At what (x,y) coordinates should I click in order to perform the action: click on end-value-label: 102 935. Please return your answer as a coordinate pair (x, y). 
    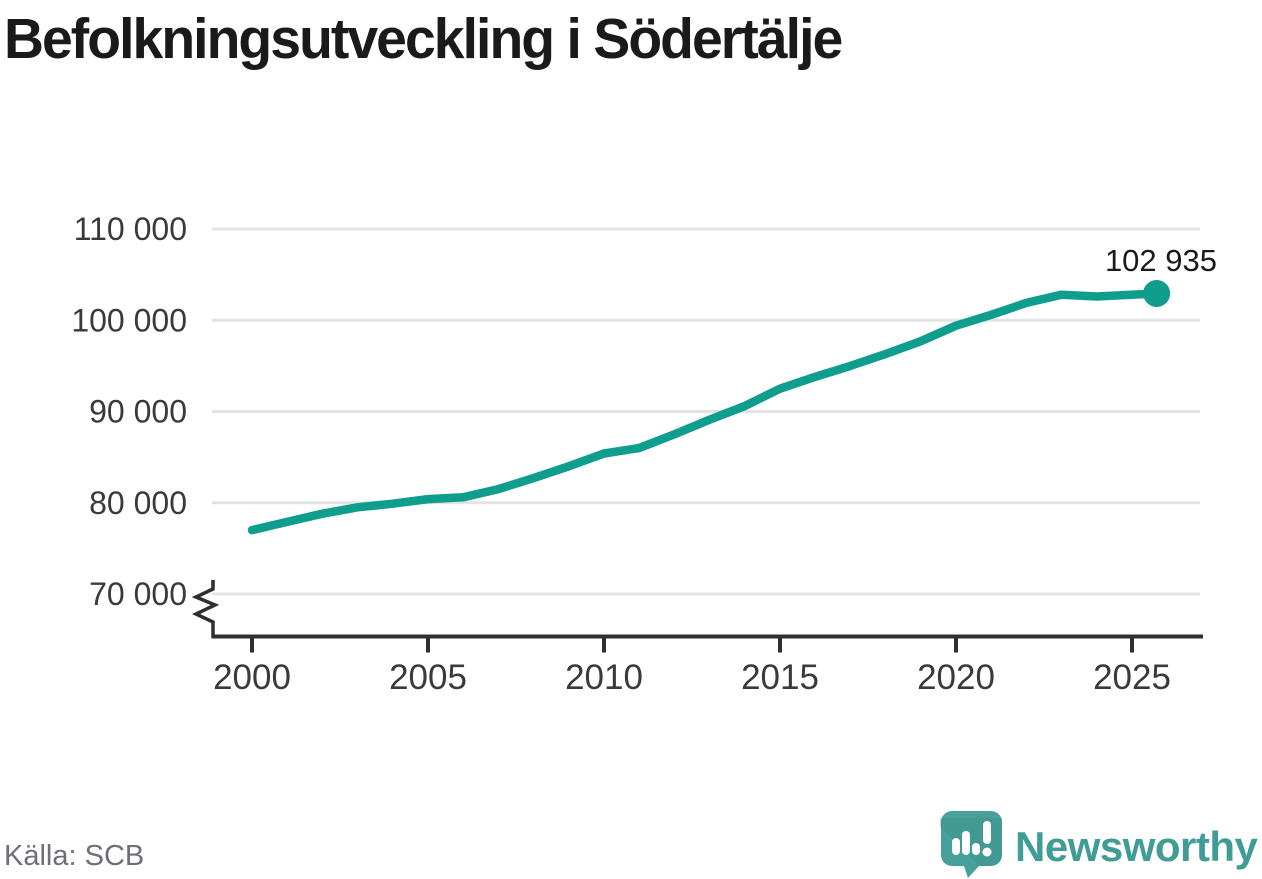
    Looking at the image, I should click on (1161, 260).